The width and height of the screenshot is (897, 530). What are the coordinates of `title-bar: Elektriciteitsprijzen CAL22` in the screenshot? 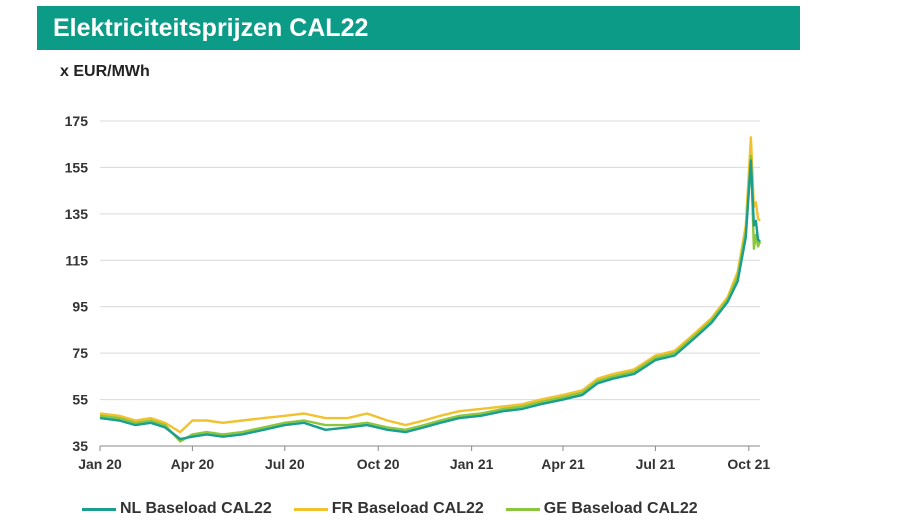 It's located at (418, 28).